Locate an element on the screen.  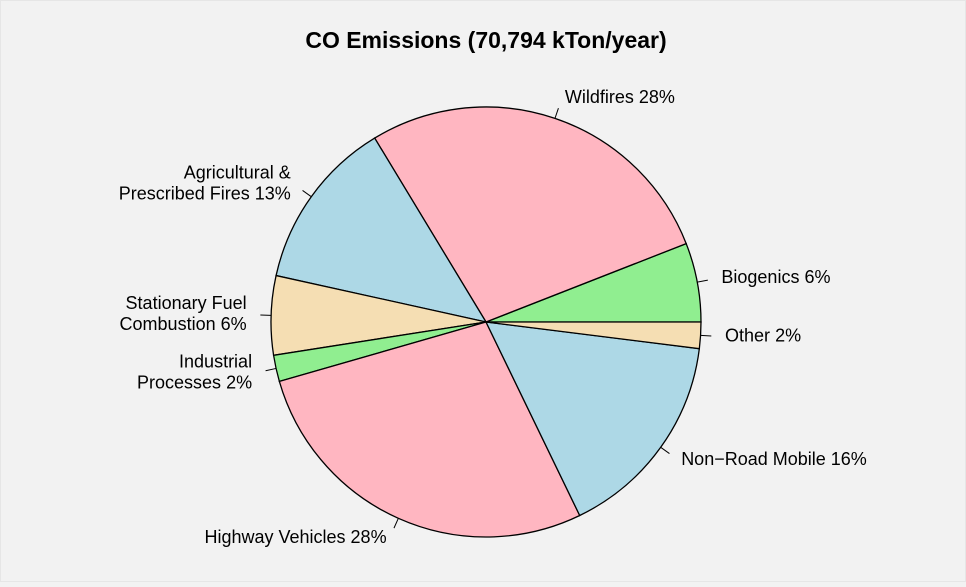
chart-title: CO Emissions (70,794 kTon/year) is located at coordinates (485, 40).